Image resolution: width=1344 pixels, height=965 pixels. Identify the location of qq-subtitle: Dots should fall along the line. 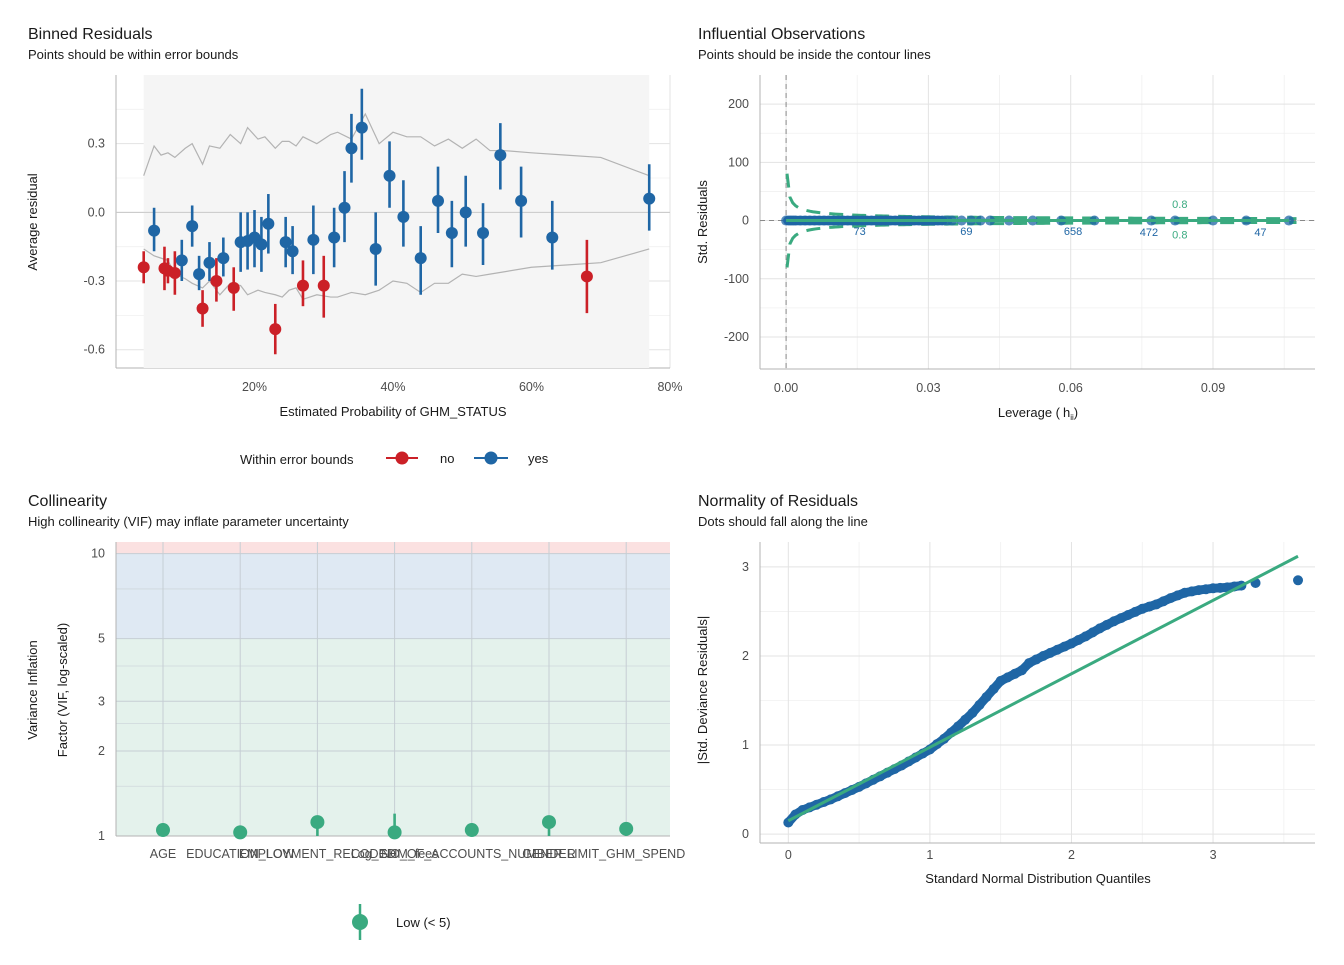
(783, 521).